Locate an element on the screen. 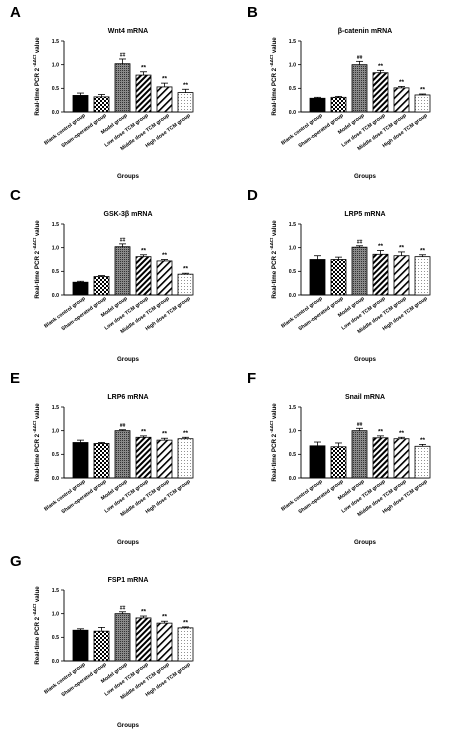 Image resolution: width=474 pixels, height=733 pixels. chart-title: FSP1 mRNA is located at coordinates (128, 580).